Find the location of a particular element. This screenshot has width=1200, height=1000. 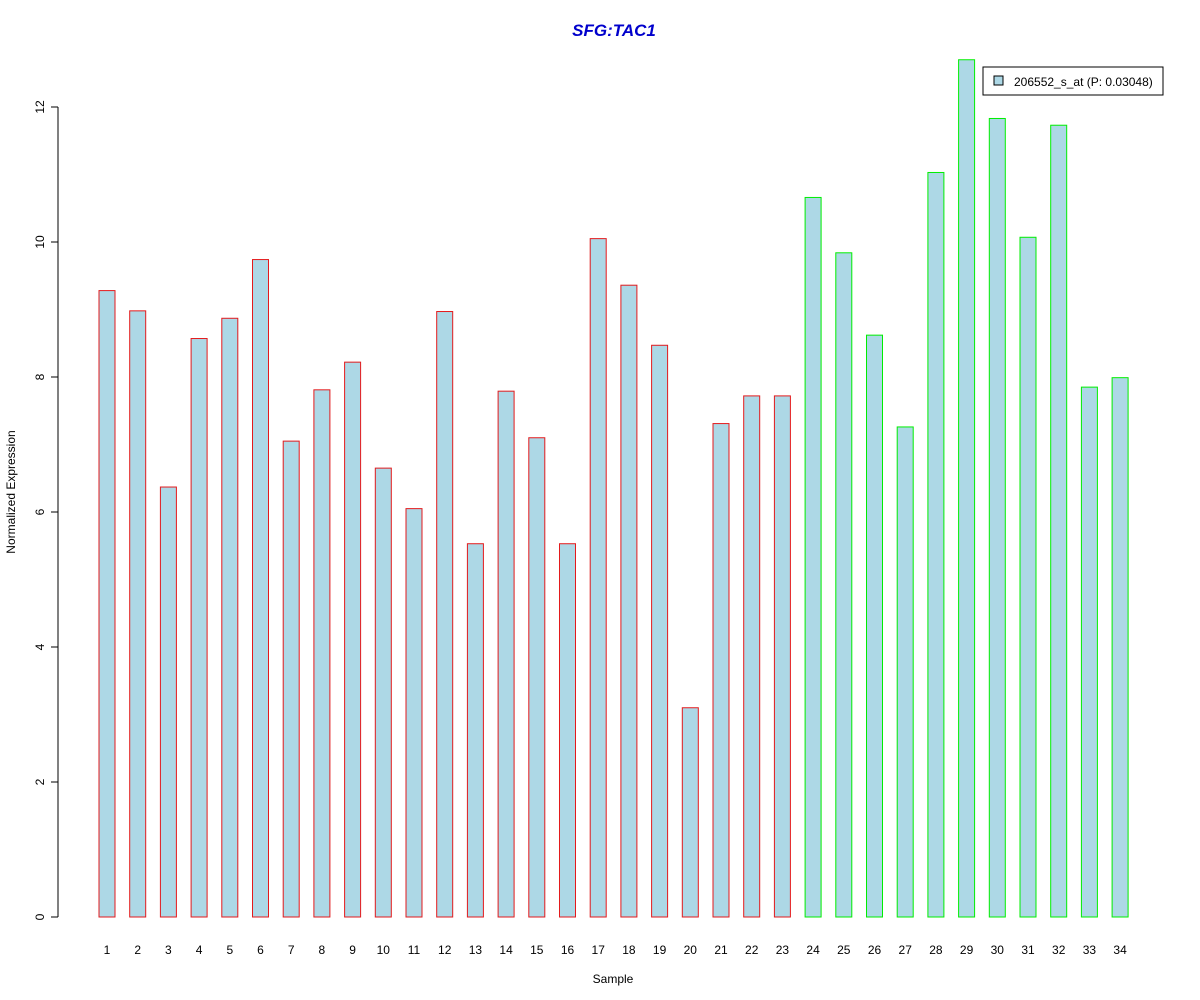

y-axis: 0 2 4 6 8 10 12 is located at coordinates (46, 510).